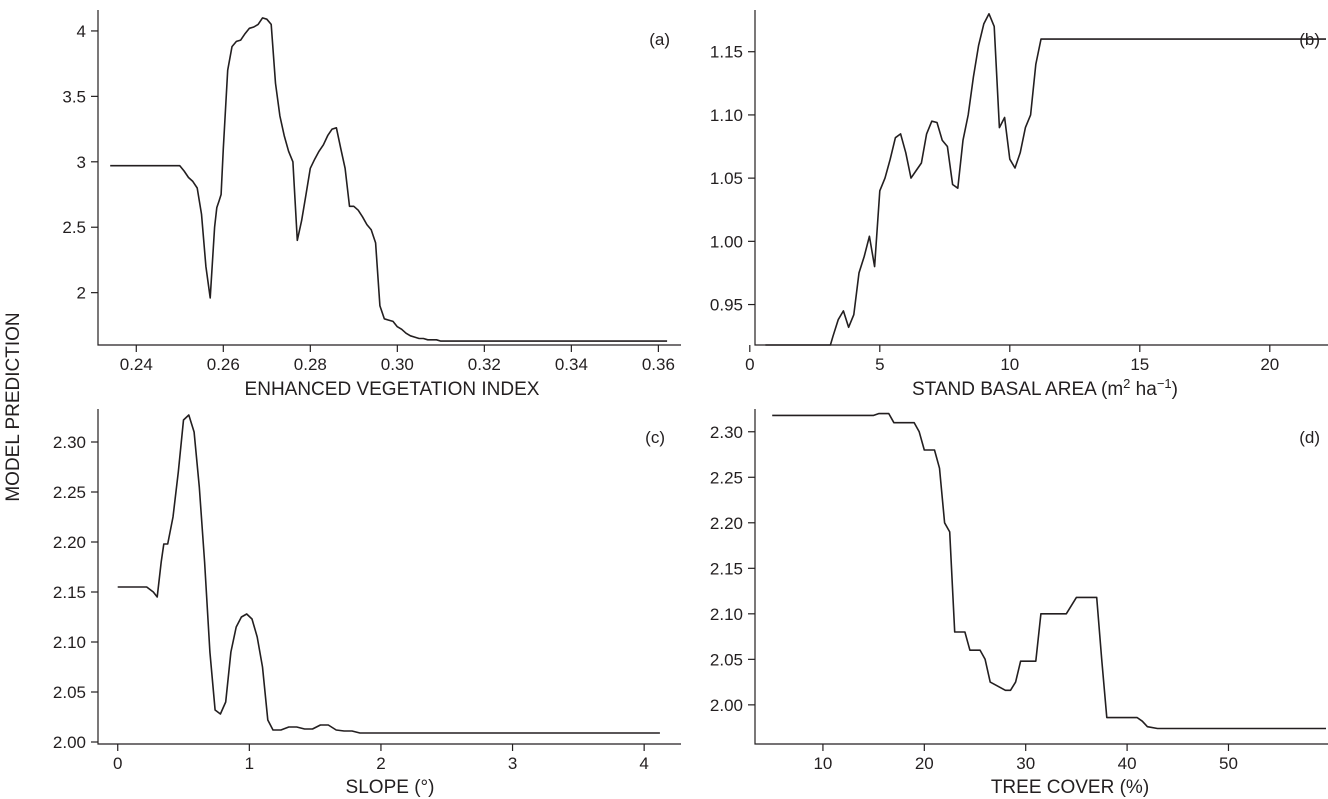 Image resolution: width=1328 pixels, height=799 pixels. I want to click on x-tick-label: 30, so click(1025, 763).